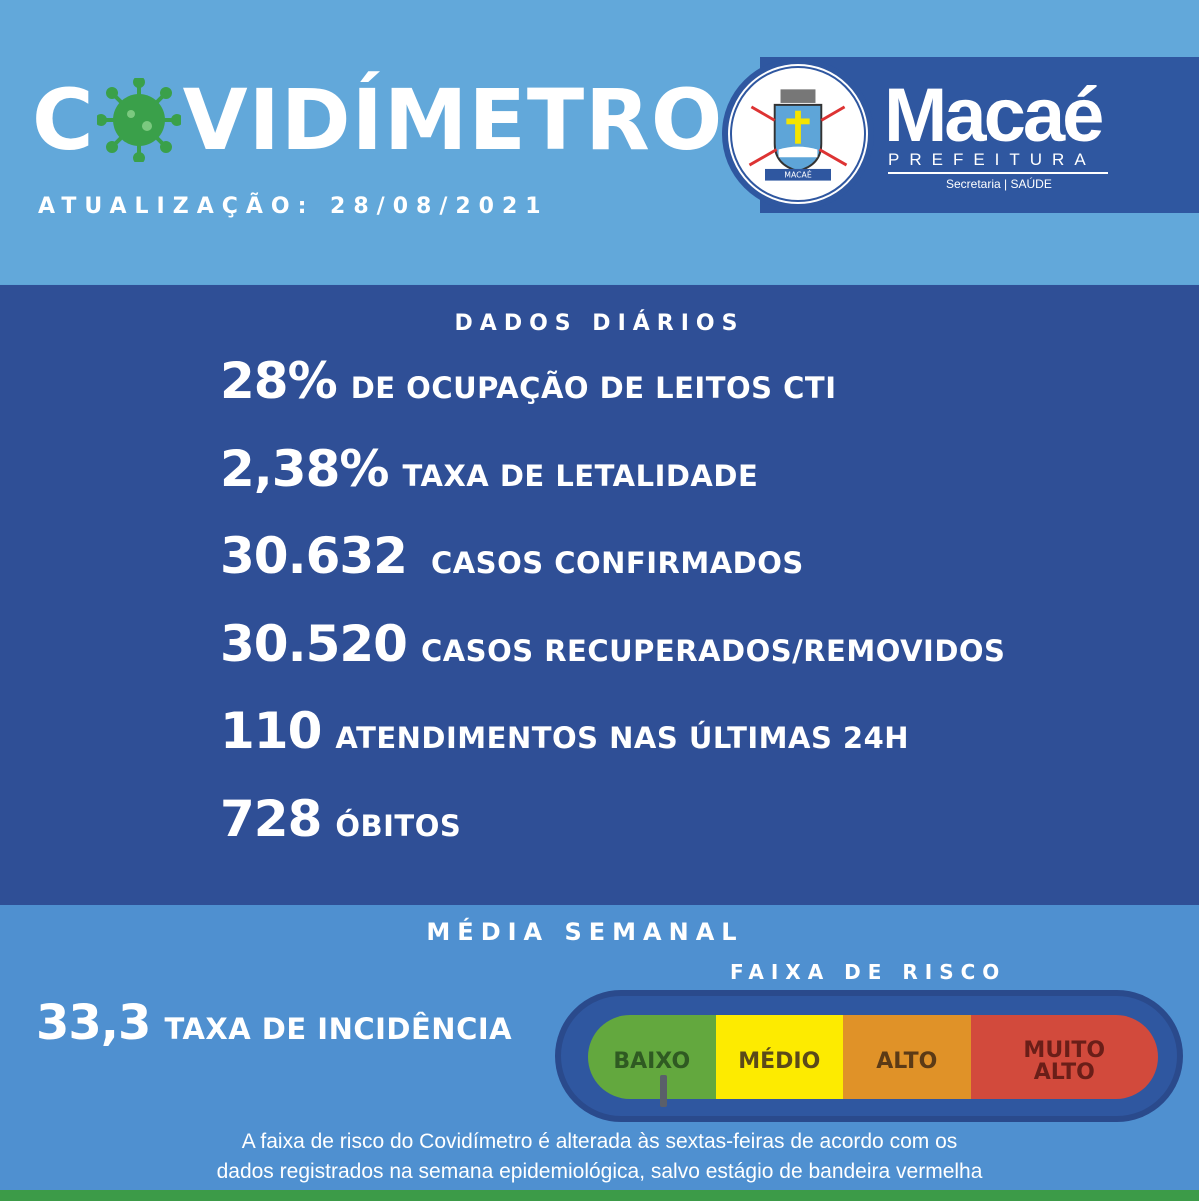  I want to click on stat-label: DE OCUPAÇÃO DE LEITOS CTI, so click(593, 388).